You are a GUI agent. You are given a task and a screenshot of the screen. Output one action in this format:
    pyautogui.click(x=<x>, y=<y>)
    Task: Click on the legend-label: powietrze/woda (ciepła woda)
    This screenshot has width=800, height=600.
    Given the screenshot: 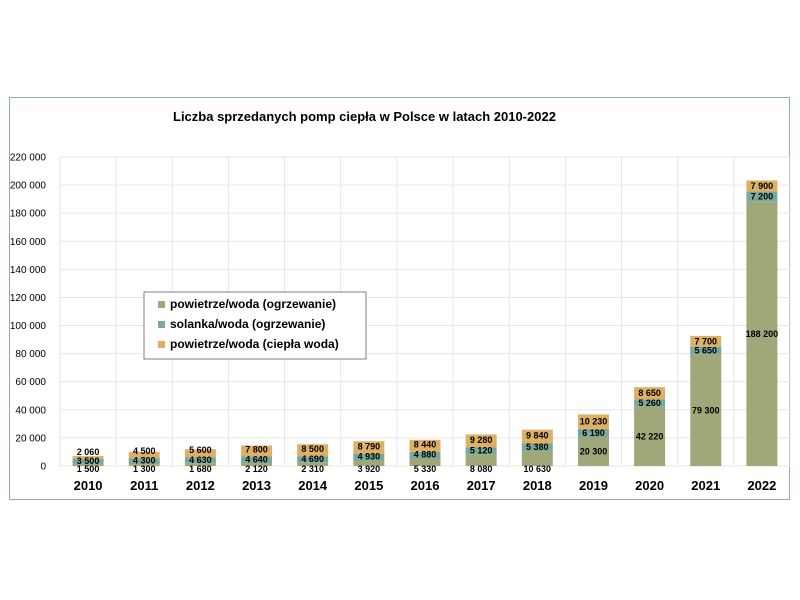 What is the action you would take?
    pyautogui.click(x=254, y=344)
    